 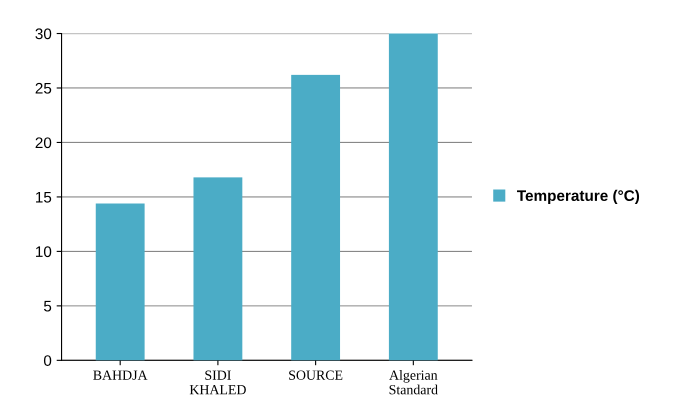 What do you see at coordinates (120, 375) in the screenshot?
I see `x-tick-label: BAHDJA` at bounding box center [120, 375].